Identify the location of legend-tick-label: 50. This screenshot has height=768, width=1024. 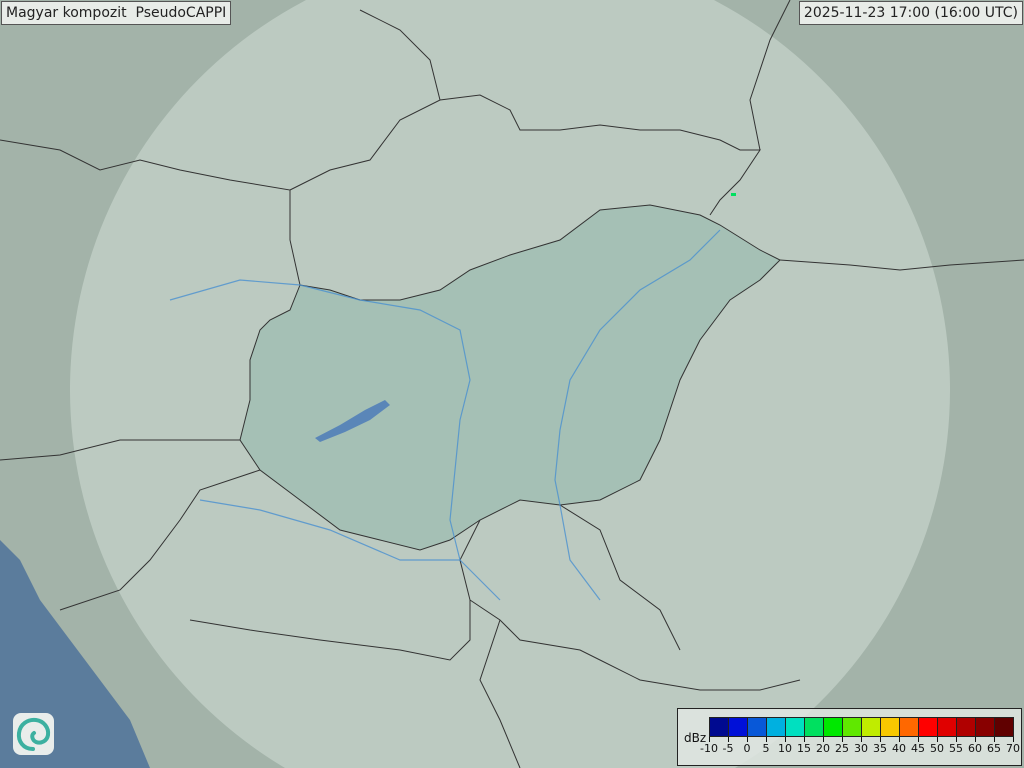
(937, 748).